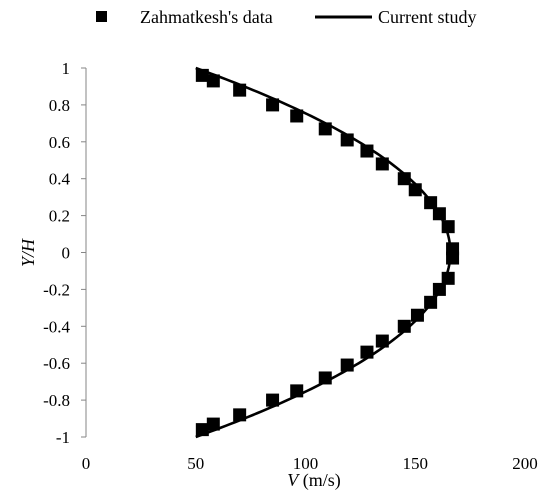  Describe the element at coordinates (59, 105) in the screenshot. I see `y-tick-label: 0.8` at that location.